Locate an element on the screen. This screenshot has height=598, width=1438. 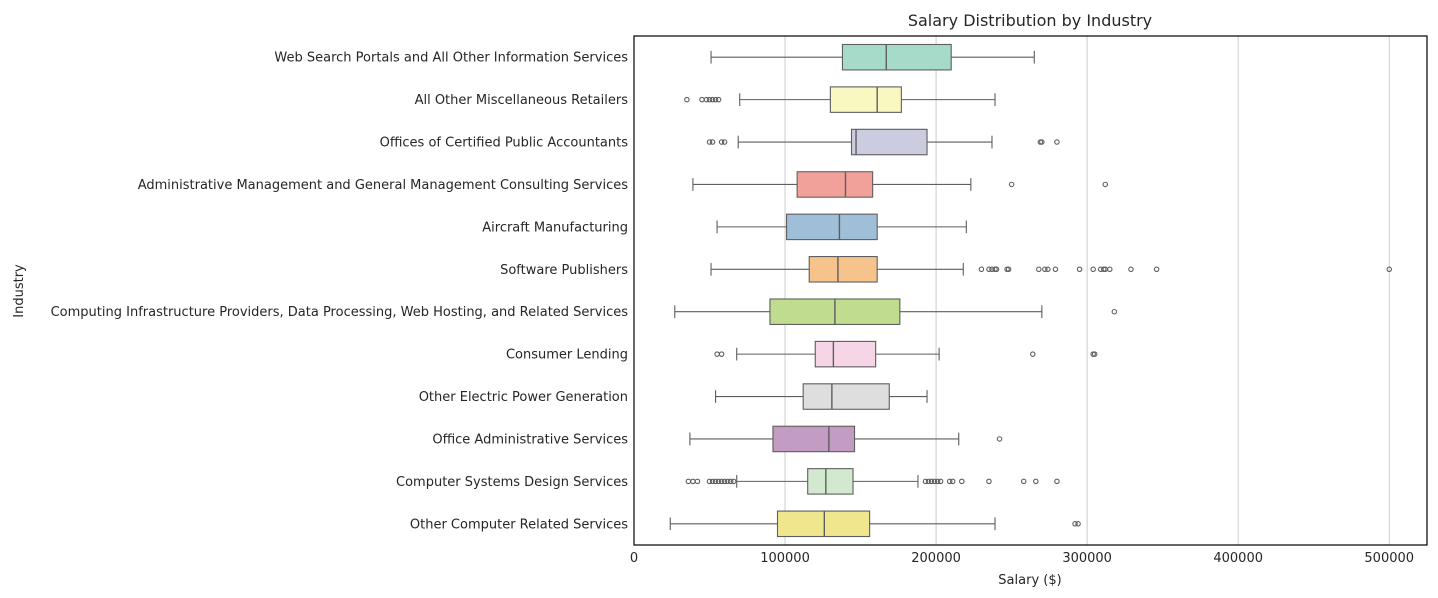
x-axis-label: Salary ($) is located at coordinates (1029, 580).